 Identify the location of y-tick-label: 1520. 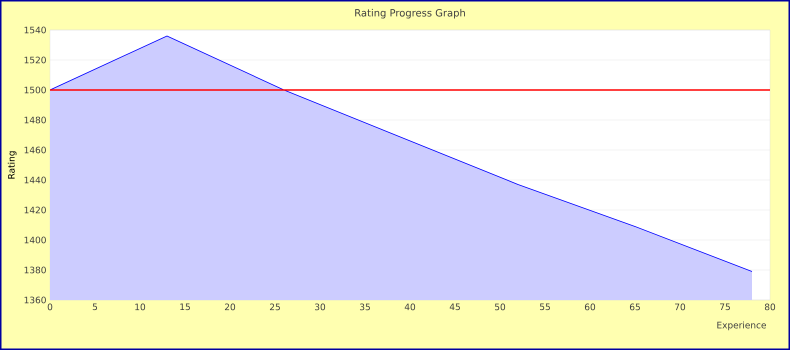
(35, 60).